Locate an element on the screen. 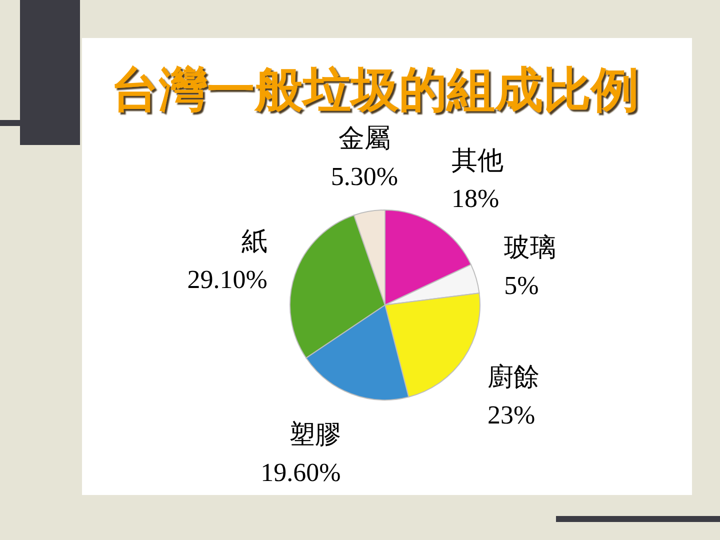  data-label: 19.60% is located at coordinates (300, 472).